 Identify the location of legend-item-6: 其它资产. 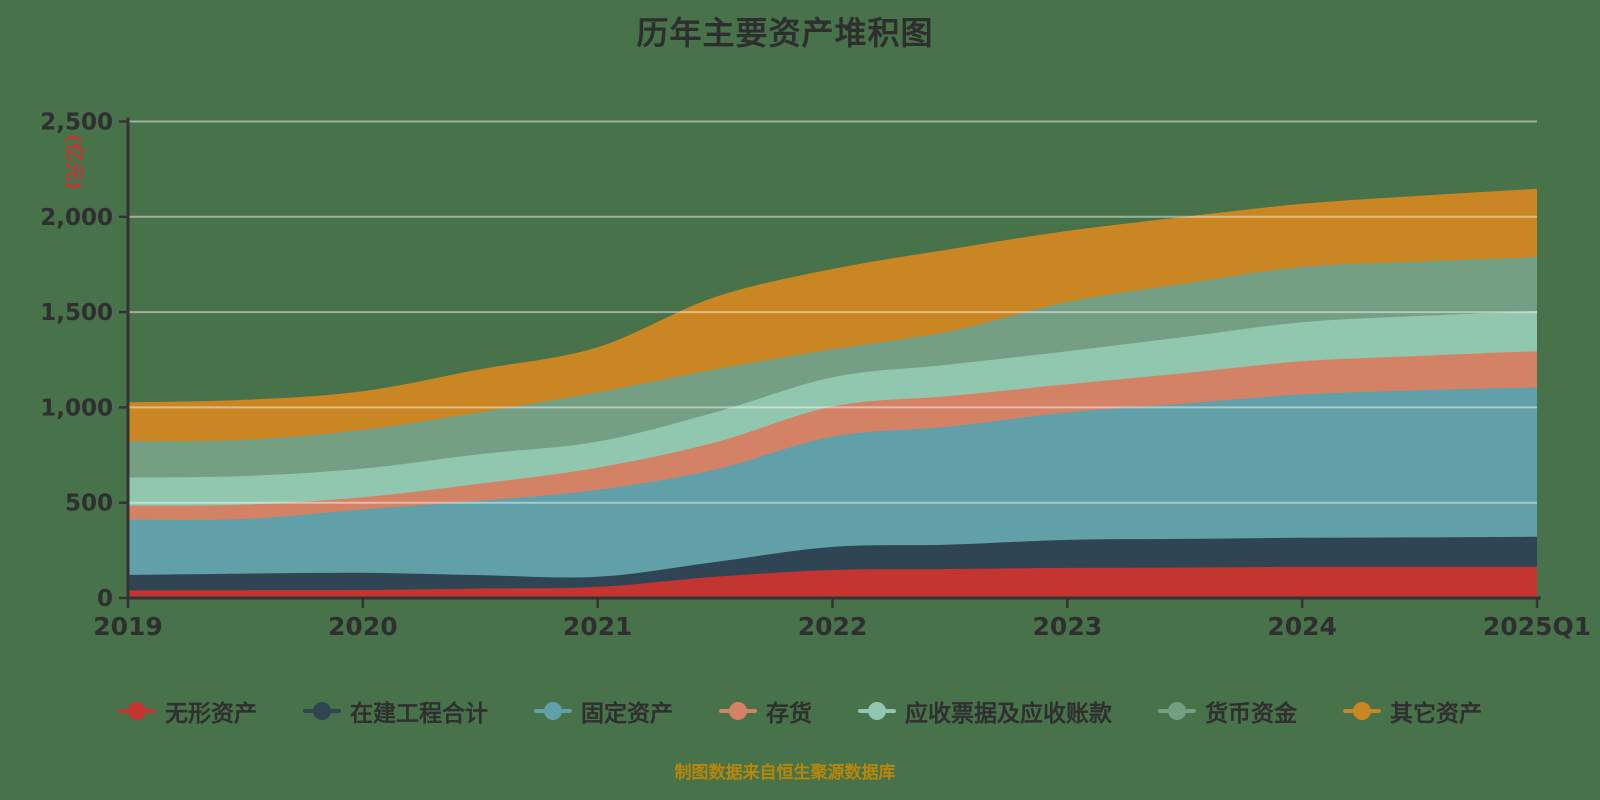
(1412, 711).